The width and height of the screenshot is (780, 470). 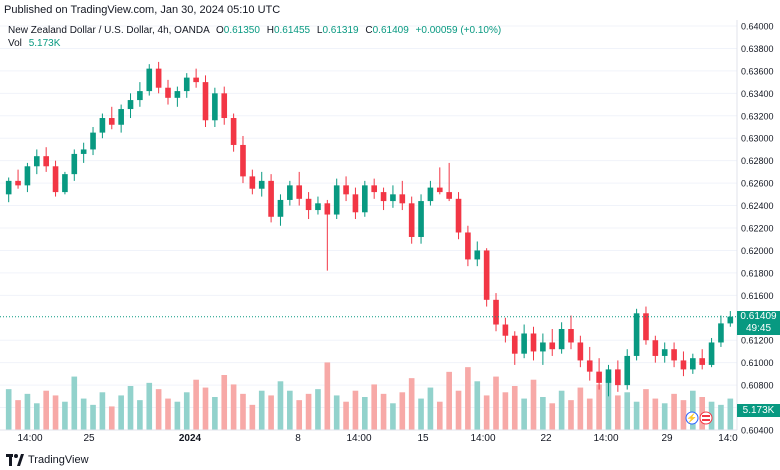 I want to click on price-tick-label: 0.62600, so click(x=757, y=184).